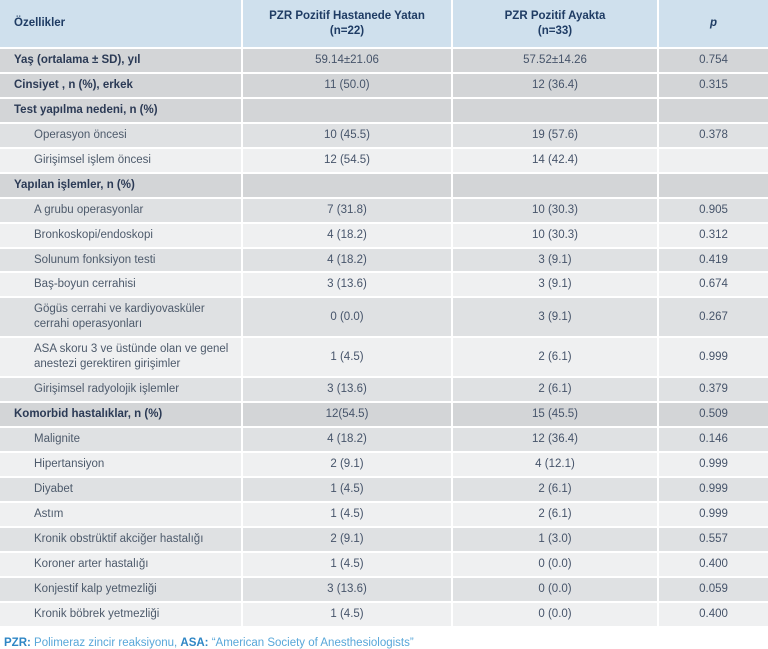 The image size is (768, 649). Describe the element at coordinates (555, 464) in the screenshot. I see `outpatient-value-cell: 4 (12.1)` at that location.